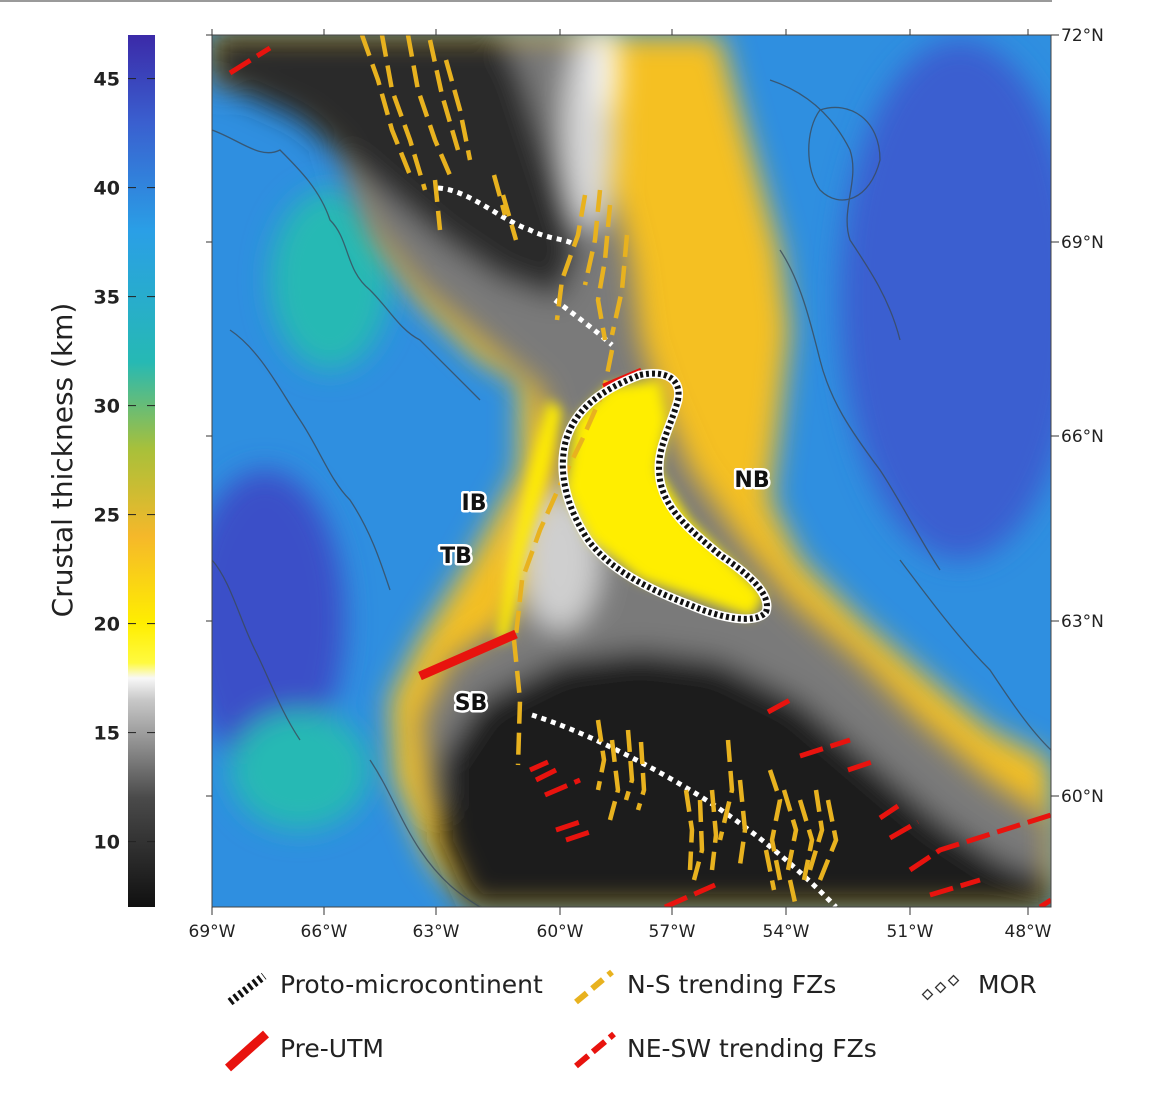 The image size is (1170, 1107). What do you see at coordinates (107, 189) in the screenshot?
I see `colorbar-tick-label-40: 40` at bounding box center [107, 189].